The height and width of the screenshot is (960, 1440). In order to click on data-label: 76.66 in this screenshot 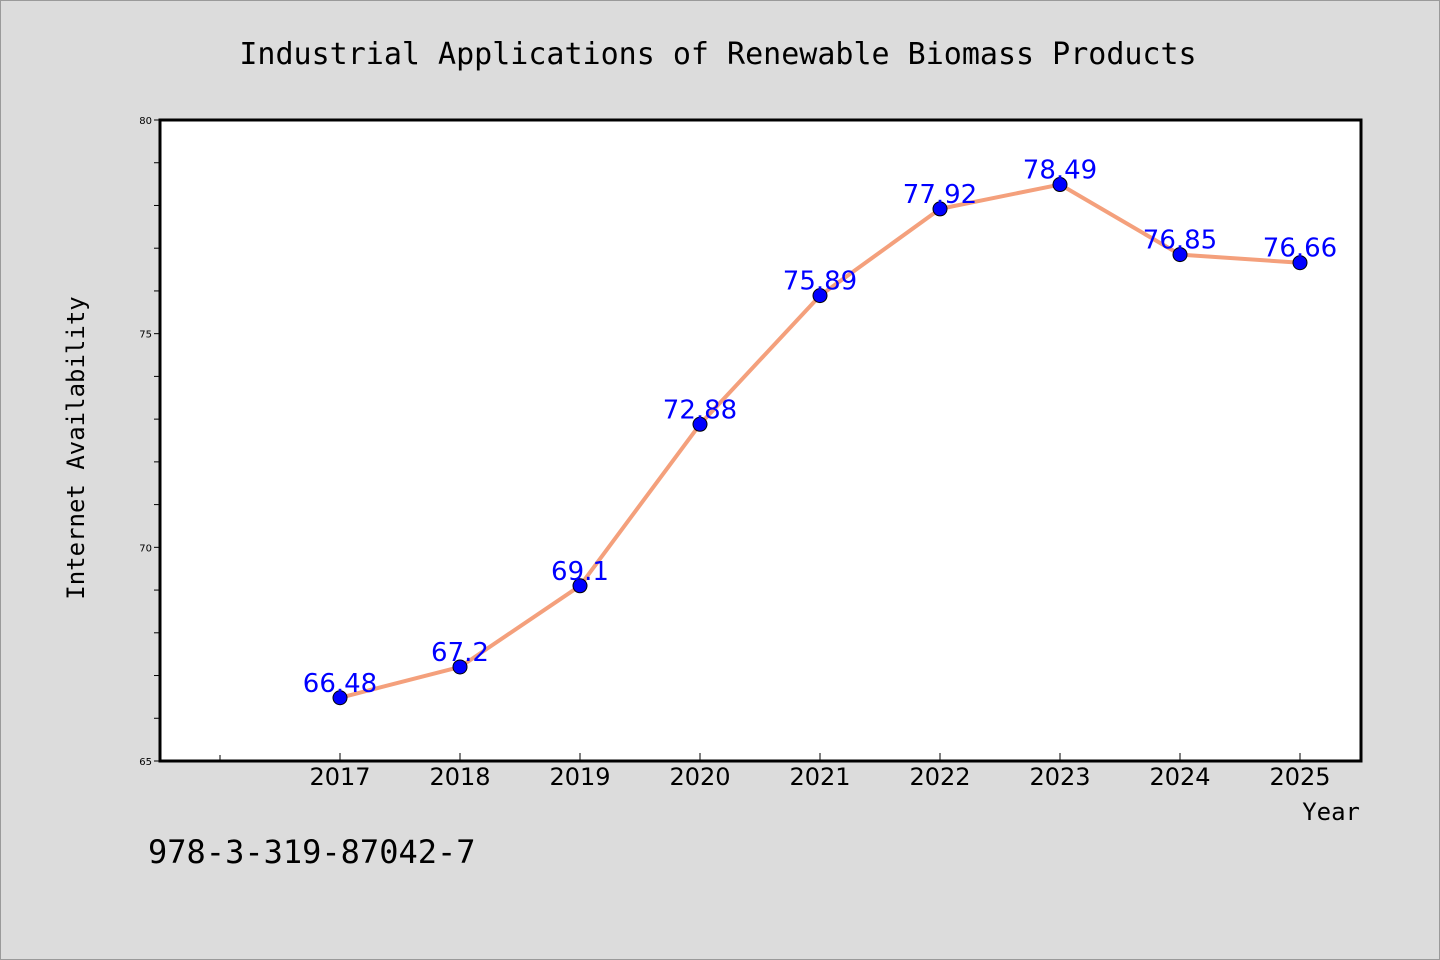, I will do `click(1300, 249)`.